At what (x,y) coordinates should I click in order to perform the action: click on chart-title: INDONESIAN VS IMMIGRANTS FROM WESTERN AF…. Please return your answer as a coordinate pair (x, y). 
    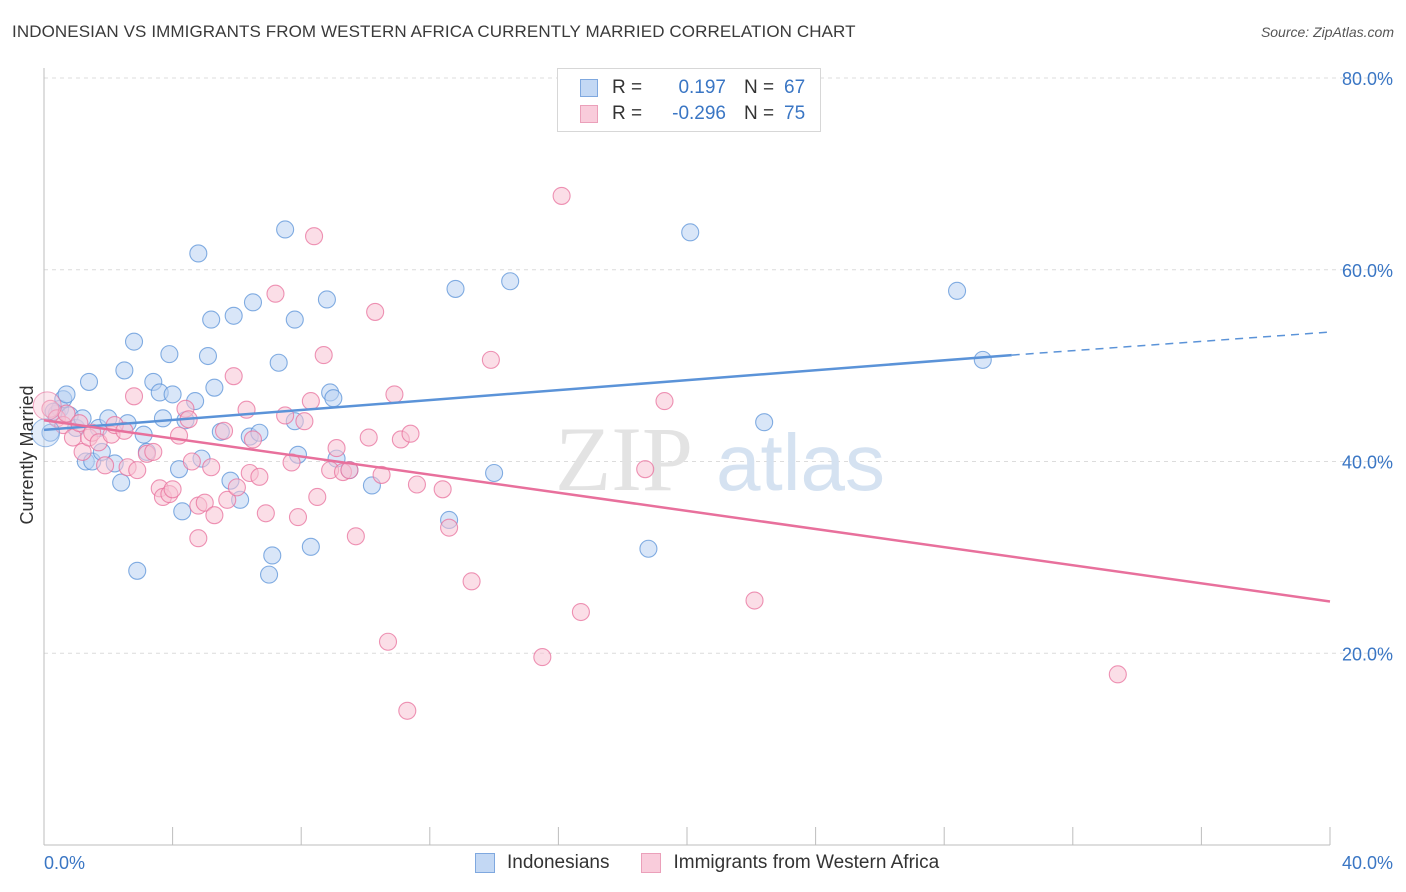
    Looking at the image, I should click on (434, 31).